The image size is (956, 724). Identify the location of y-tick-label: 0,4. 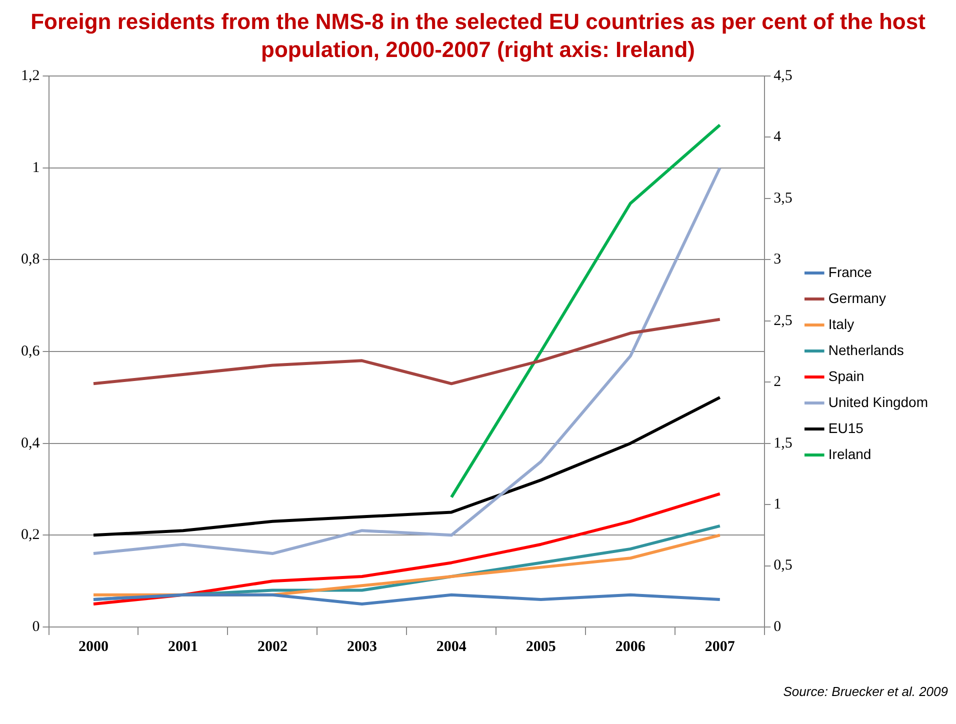
(30, 443).